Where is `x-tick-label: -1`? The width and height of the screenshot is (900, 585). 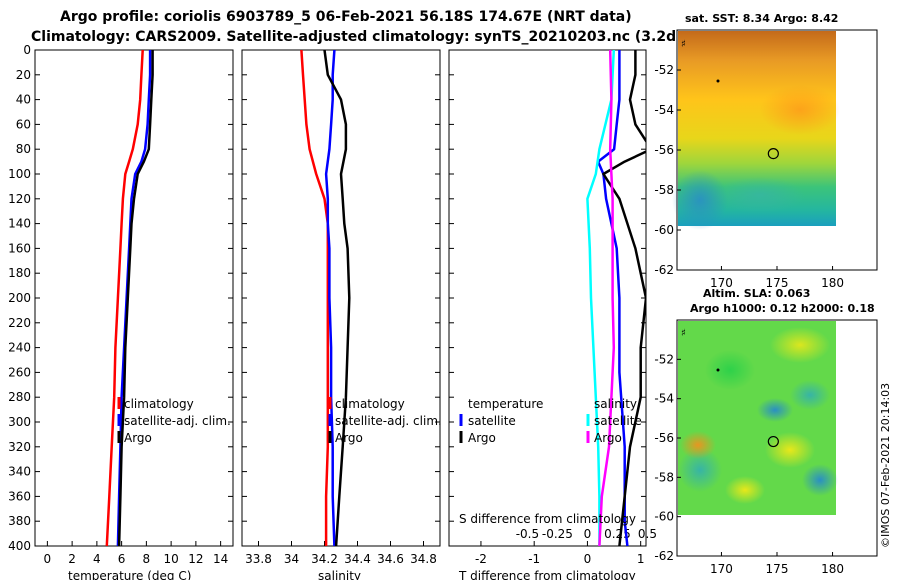 x-tick-label: -1 is located at coordinates (534, 559).